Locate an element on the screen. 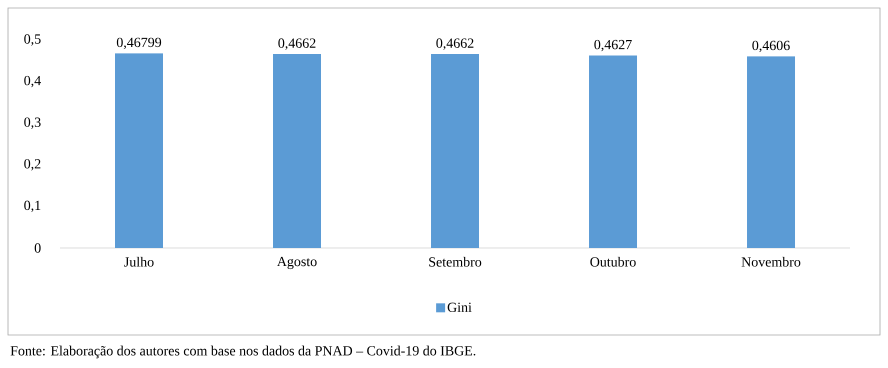  y-tick-label: 0,1 is located at coordinates (32, 206).